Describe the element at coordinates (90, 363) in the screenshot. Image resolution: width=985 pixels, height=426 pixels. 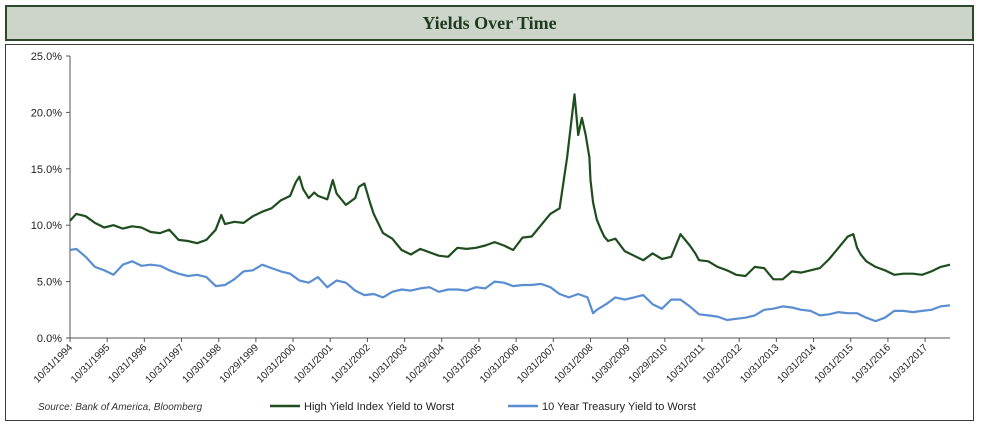
I see `x-tick-label: 10/31/1995` at that location.